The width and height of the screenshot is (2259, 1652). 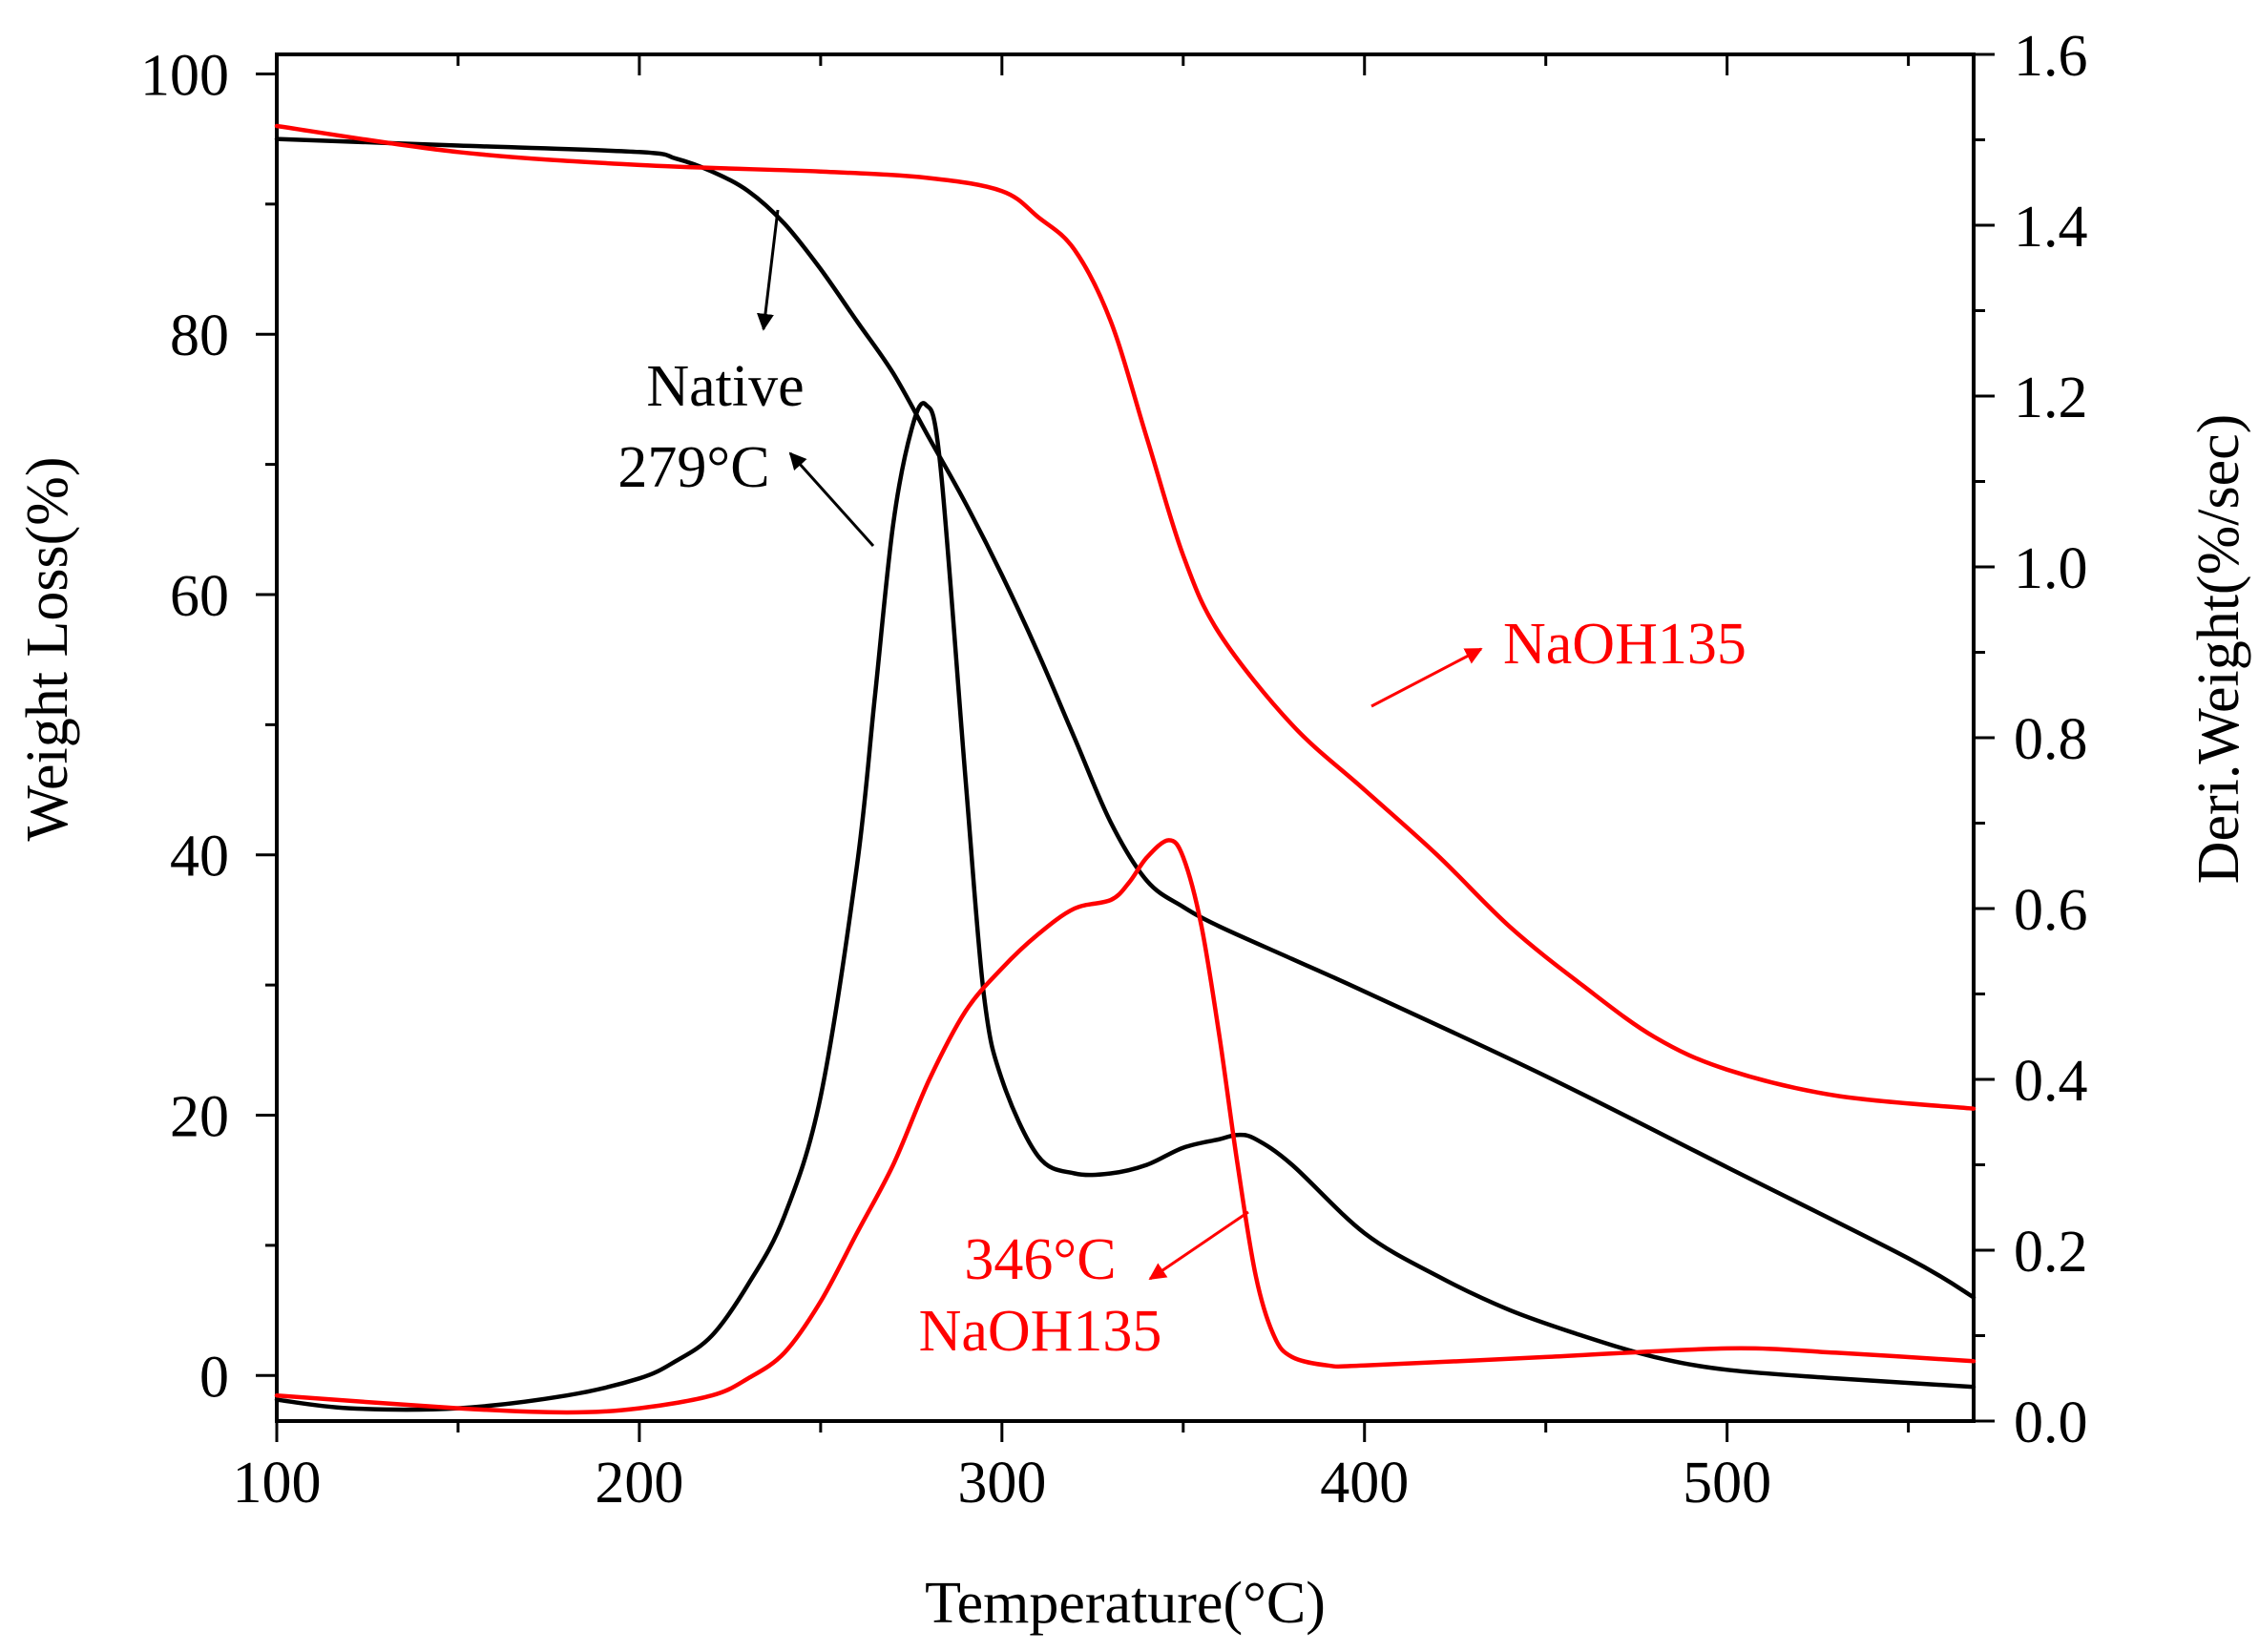 What do you see at coordinates (1040, 1259) in the screenshot?
I see `annotation-naoh135-peak: 346°C` at bounding box center [1040, 1259].